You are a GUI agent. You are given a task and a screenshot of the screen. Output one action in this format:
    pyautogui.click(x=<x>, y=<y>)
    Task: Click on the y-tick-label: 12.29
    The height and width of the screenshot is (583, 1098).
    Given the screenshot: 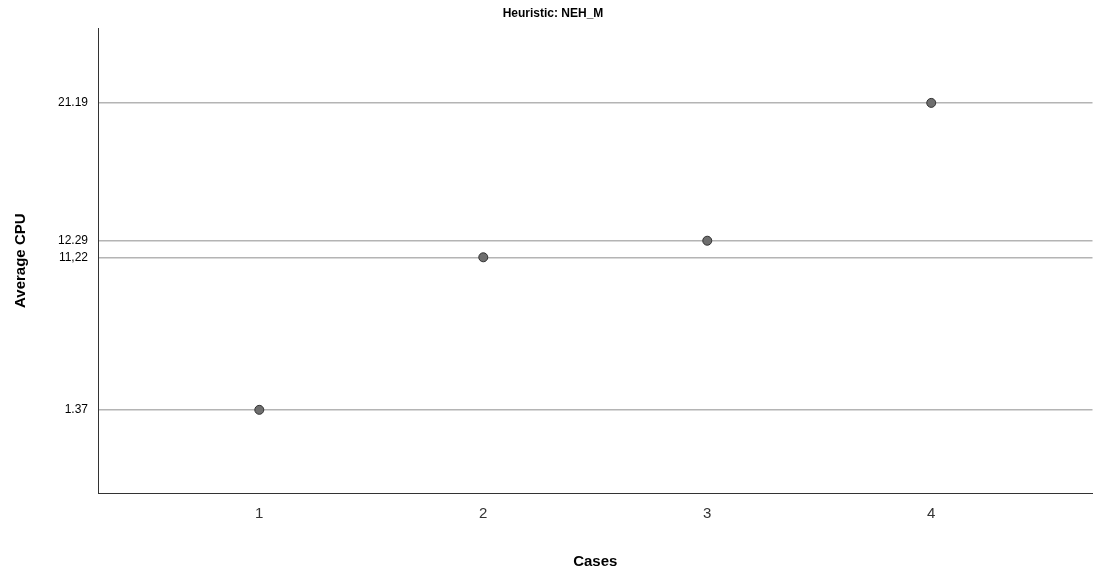 What is the action you would take?
    pyautogui.click(x=73, y=240)
    